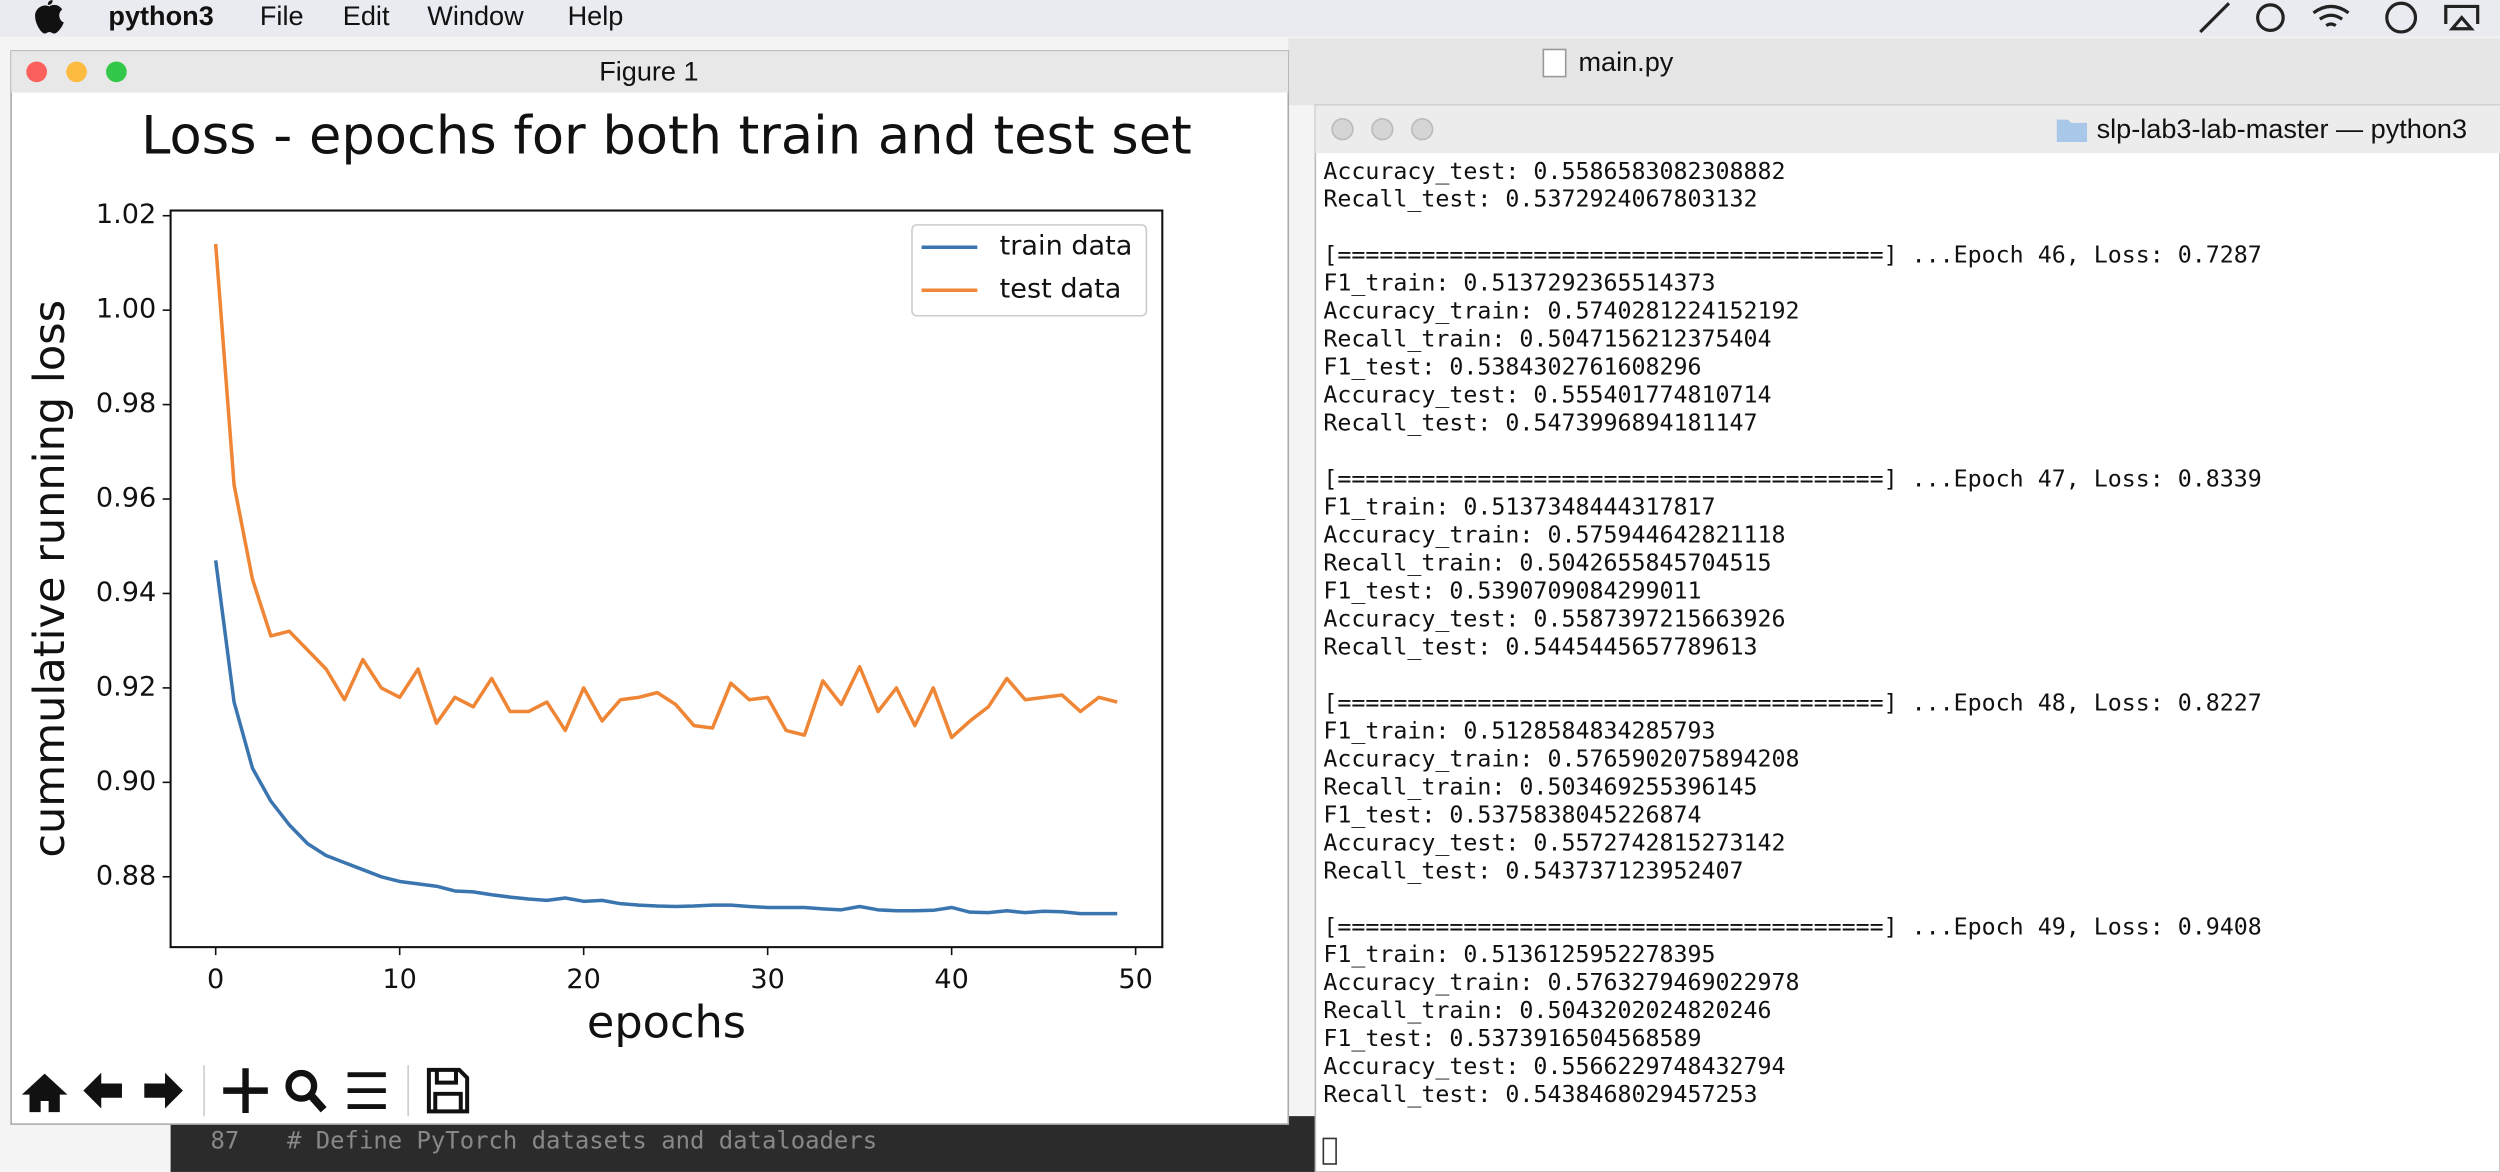 The image size is (2500, 1172). Describe the element at coordinates (1554, 618) in the screenshot. I see `output-line: Accuracy_test: 0.5587397215663926` at that location.